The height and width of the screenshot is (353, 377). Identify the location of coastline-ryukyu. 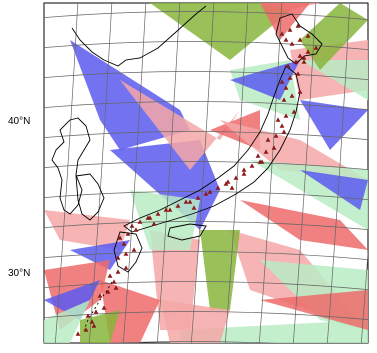
(98, 306).